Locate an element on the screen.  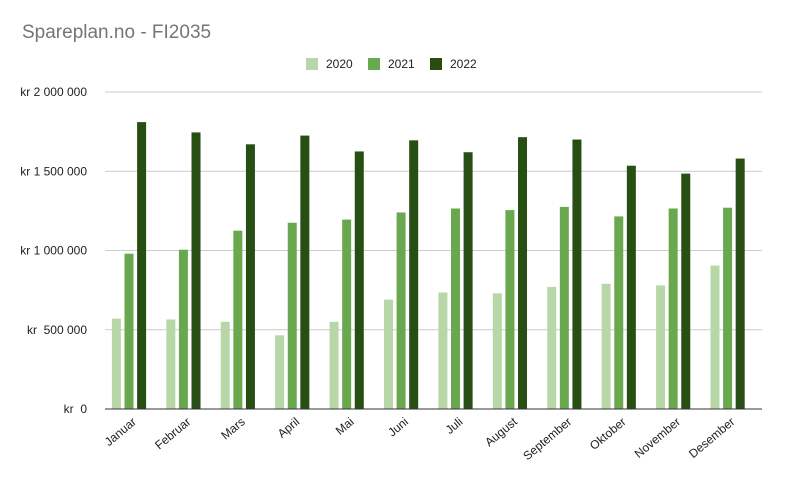
x-tick-label: Februar is located at coordinates (172, 434).